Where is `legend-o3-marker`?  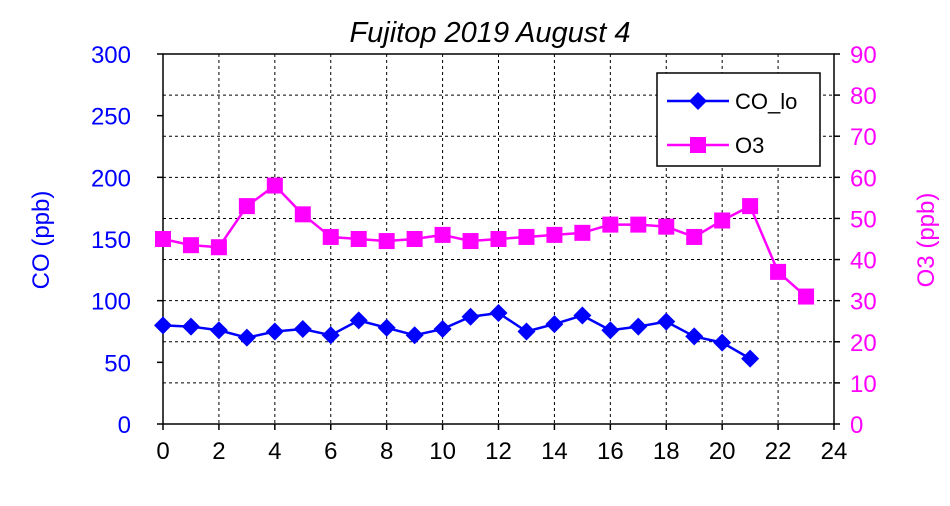 legend-o3-marker is located at coordinates (698, 145).